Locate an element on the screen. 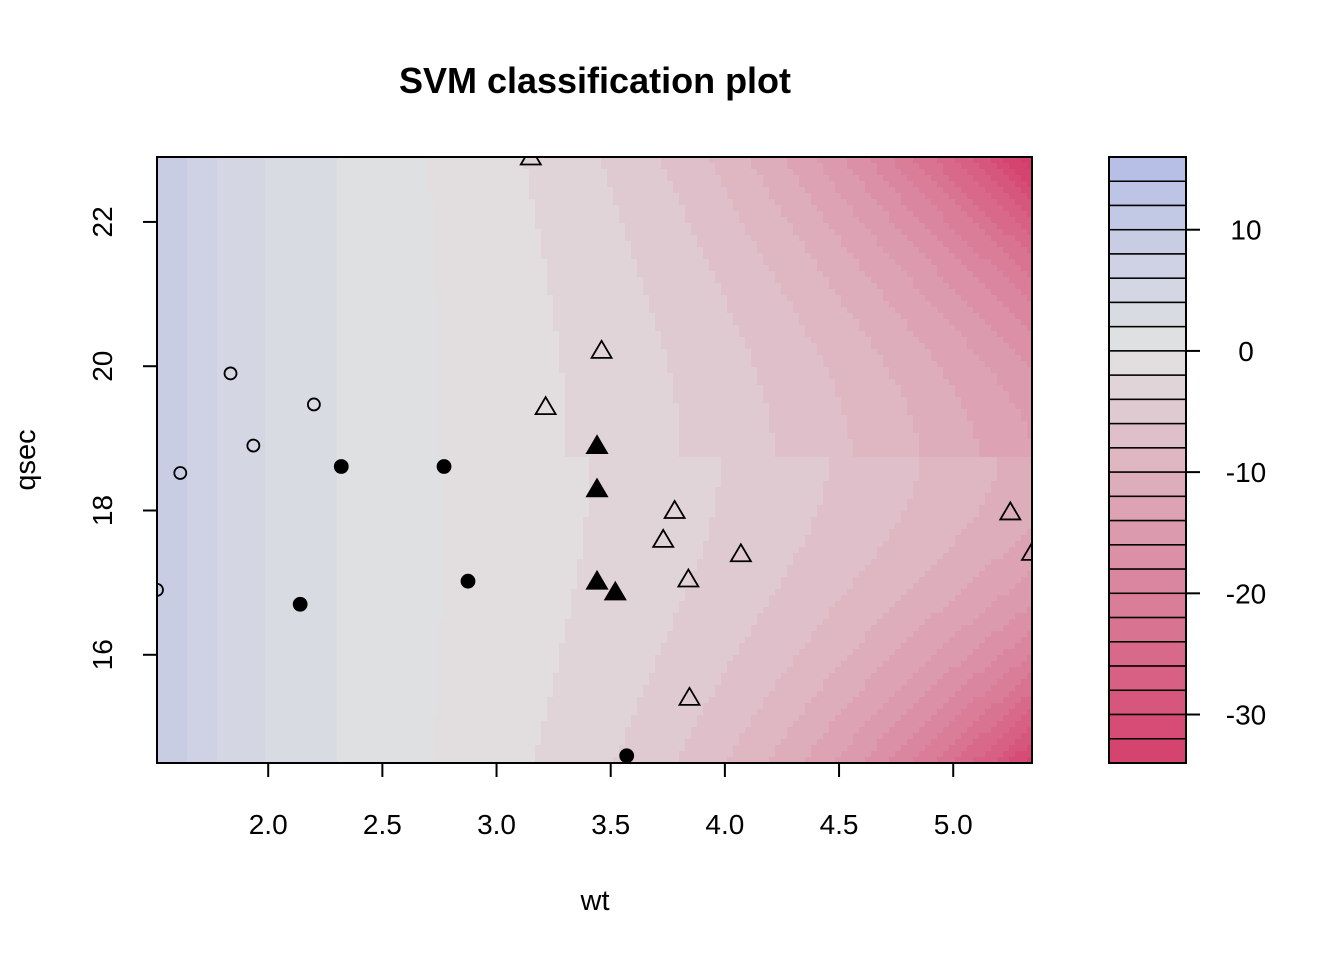 This screenshot has width=1344, height=960. x-tick-label: 5.0 is located at coordinates (953, 824).